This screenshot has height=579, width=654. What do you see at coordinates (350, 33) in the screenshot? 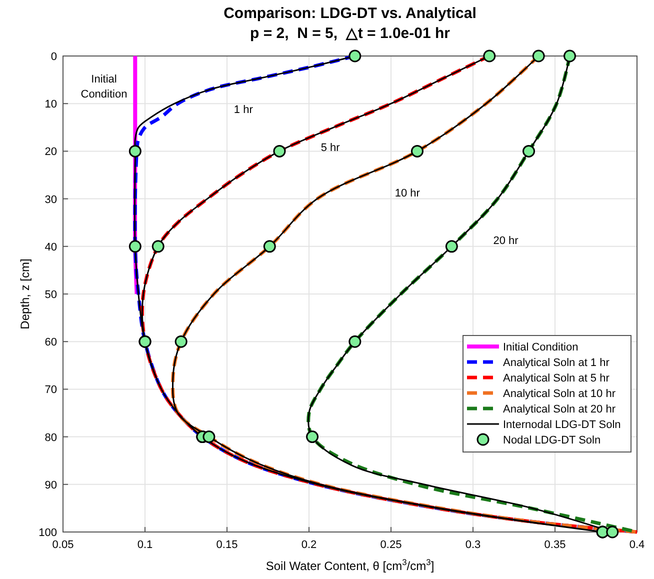
I see `chart-subtitle: p = 2, N = 5, △t = 1.0e-01 hr` at bounding box center [350, 33].